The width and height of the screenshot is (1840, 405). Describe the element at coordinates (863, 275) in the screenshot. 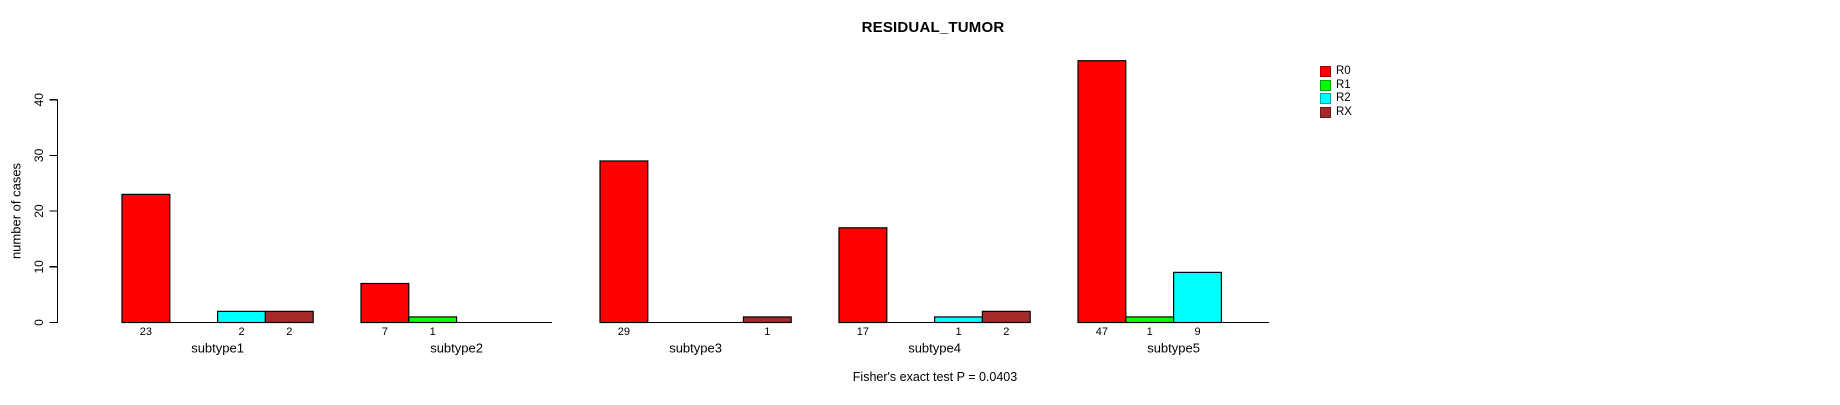

I see `bar-R0-subtype4` at that location.